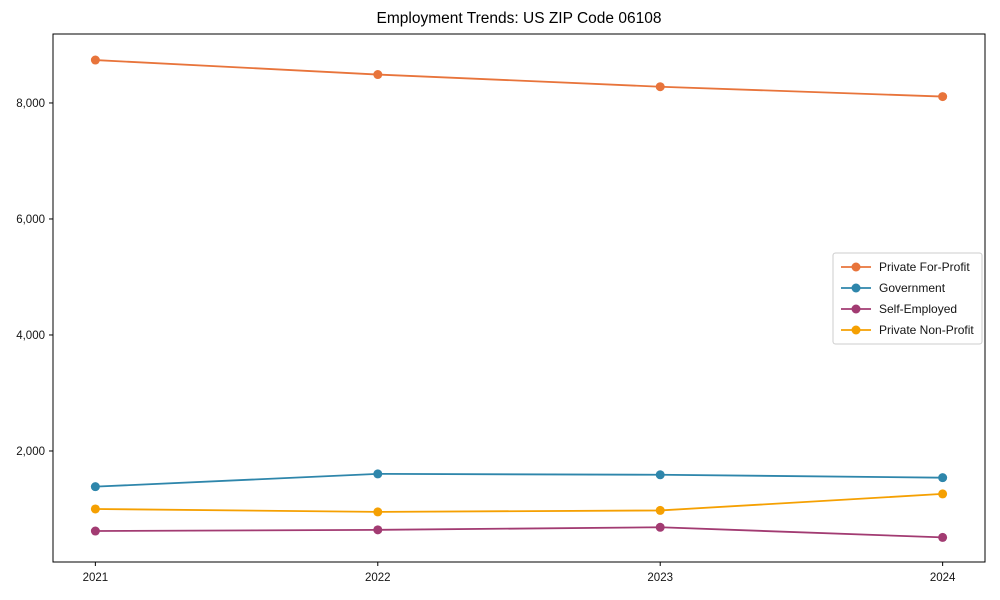  What do you see at coordinates (912, 288) in the screenshot?
I see `legend-label: Government` at bounding box center [912, 288].